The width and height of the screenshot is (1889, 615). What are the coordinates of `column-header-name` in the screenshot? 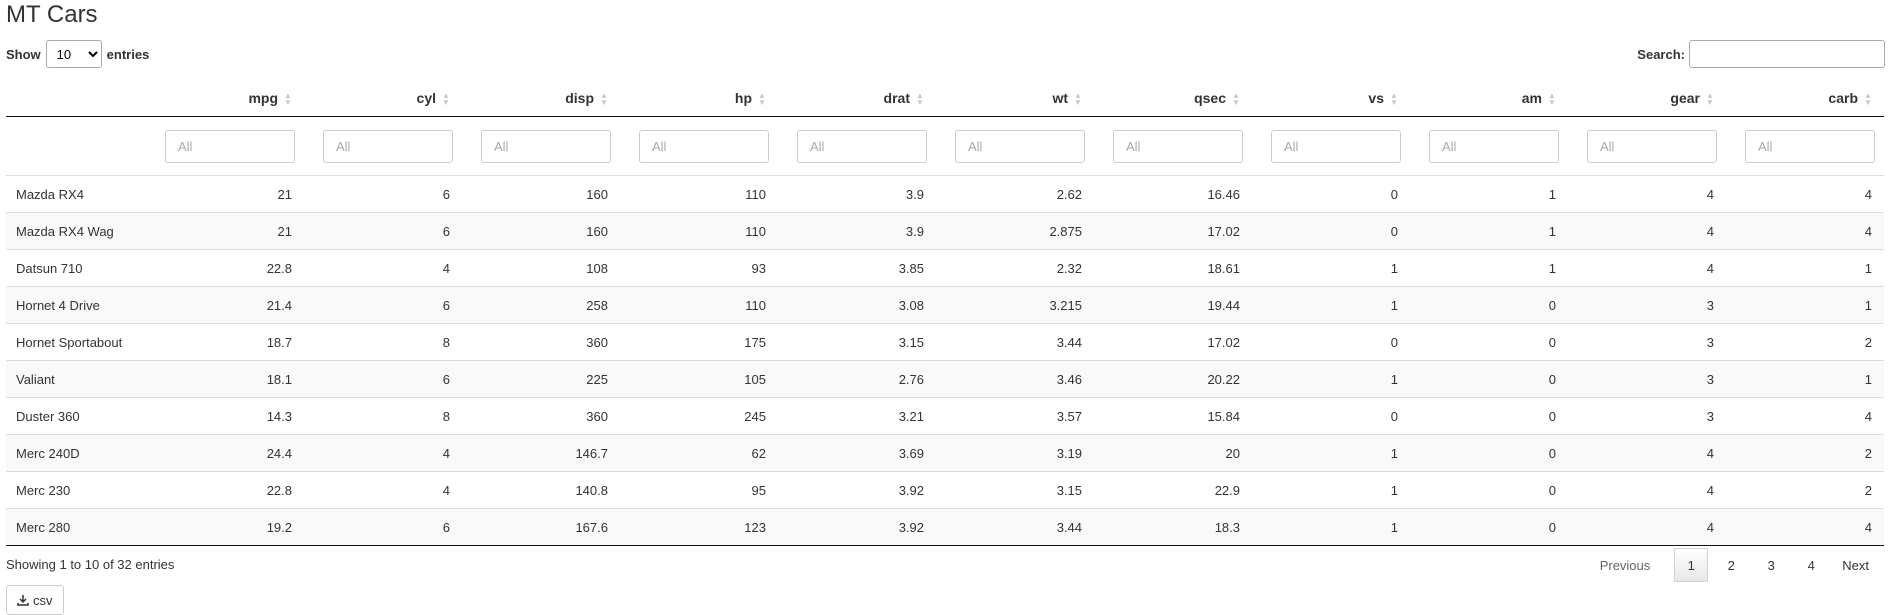 It's located at (76, 98).